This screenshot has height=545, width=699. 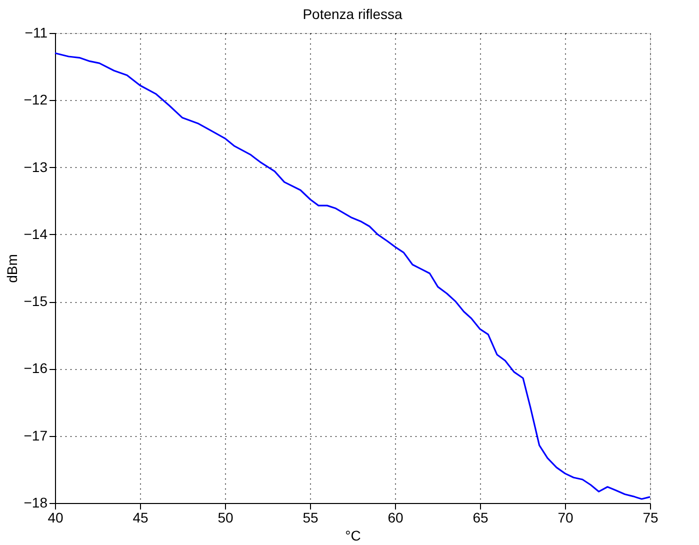 What do you see at coordinates (650, 518) in the screenshot?
I see `x-tick-label: 75` at bounding box center [650, 518].